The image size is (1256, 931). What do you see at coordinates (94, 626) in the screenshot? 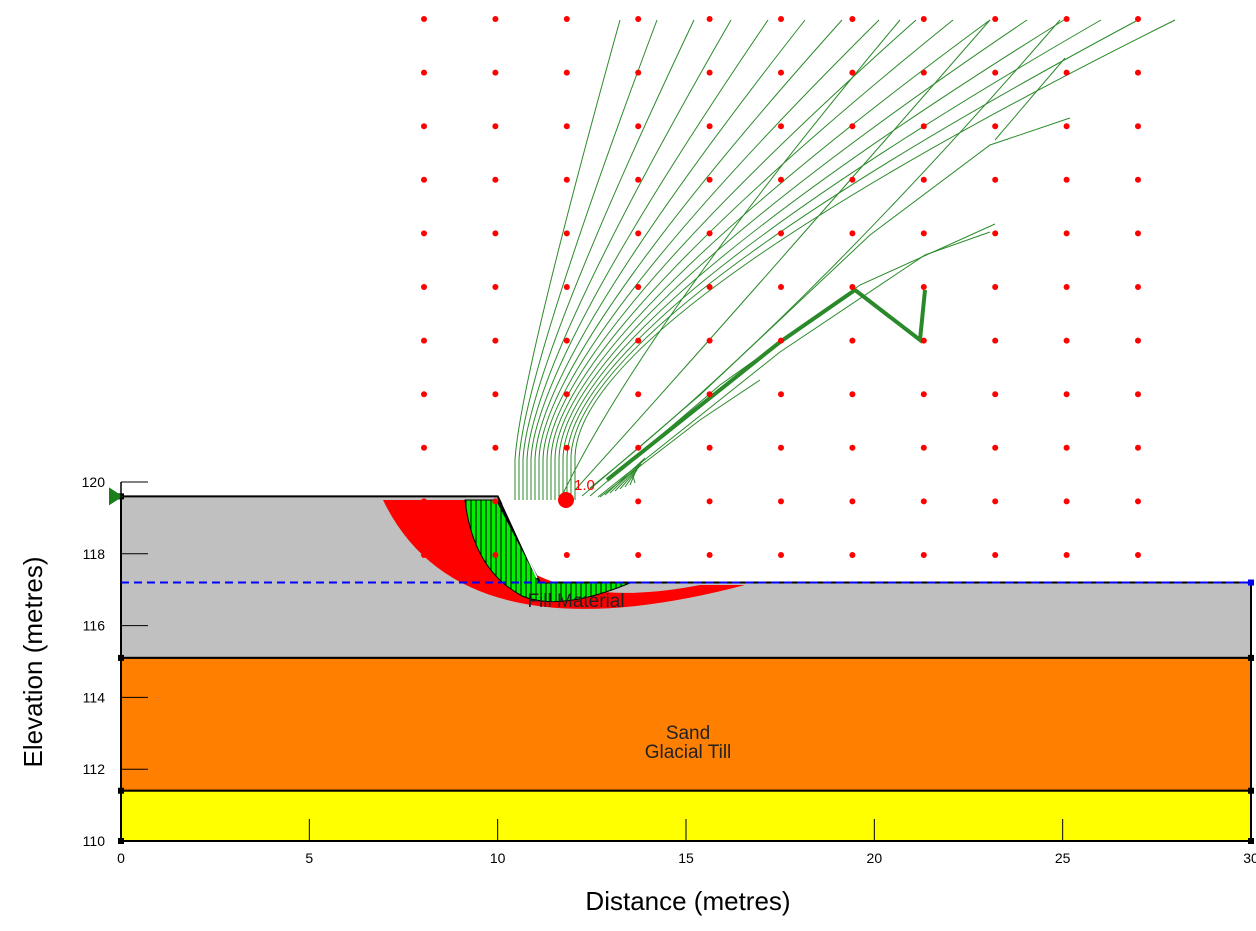
I see `y-tick-label: 116` at bounding box center [94, 626].